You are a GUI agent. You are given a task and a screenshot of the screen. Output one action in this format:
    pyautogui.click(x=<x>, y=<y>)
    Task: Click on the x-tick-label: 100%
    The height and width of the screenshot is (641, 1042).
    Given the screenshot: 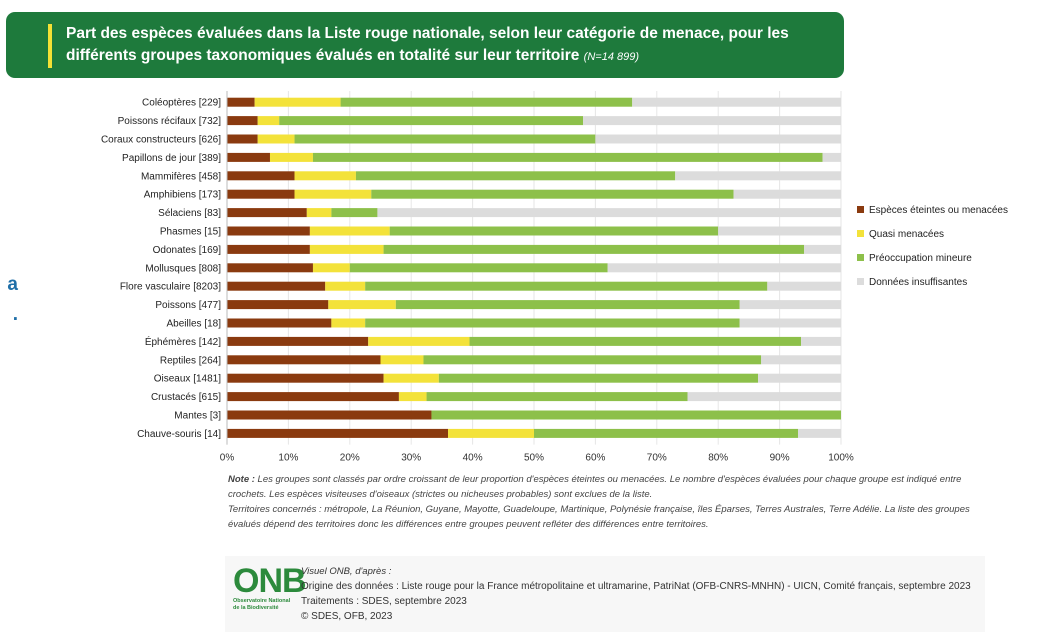 What is the action you would take?
    pyautogui.click(x=841, y=458)
    